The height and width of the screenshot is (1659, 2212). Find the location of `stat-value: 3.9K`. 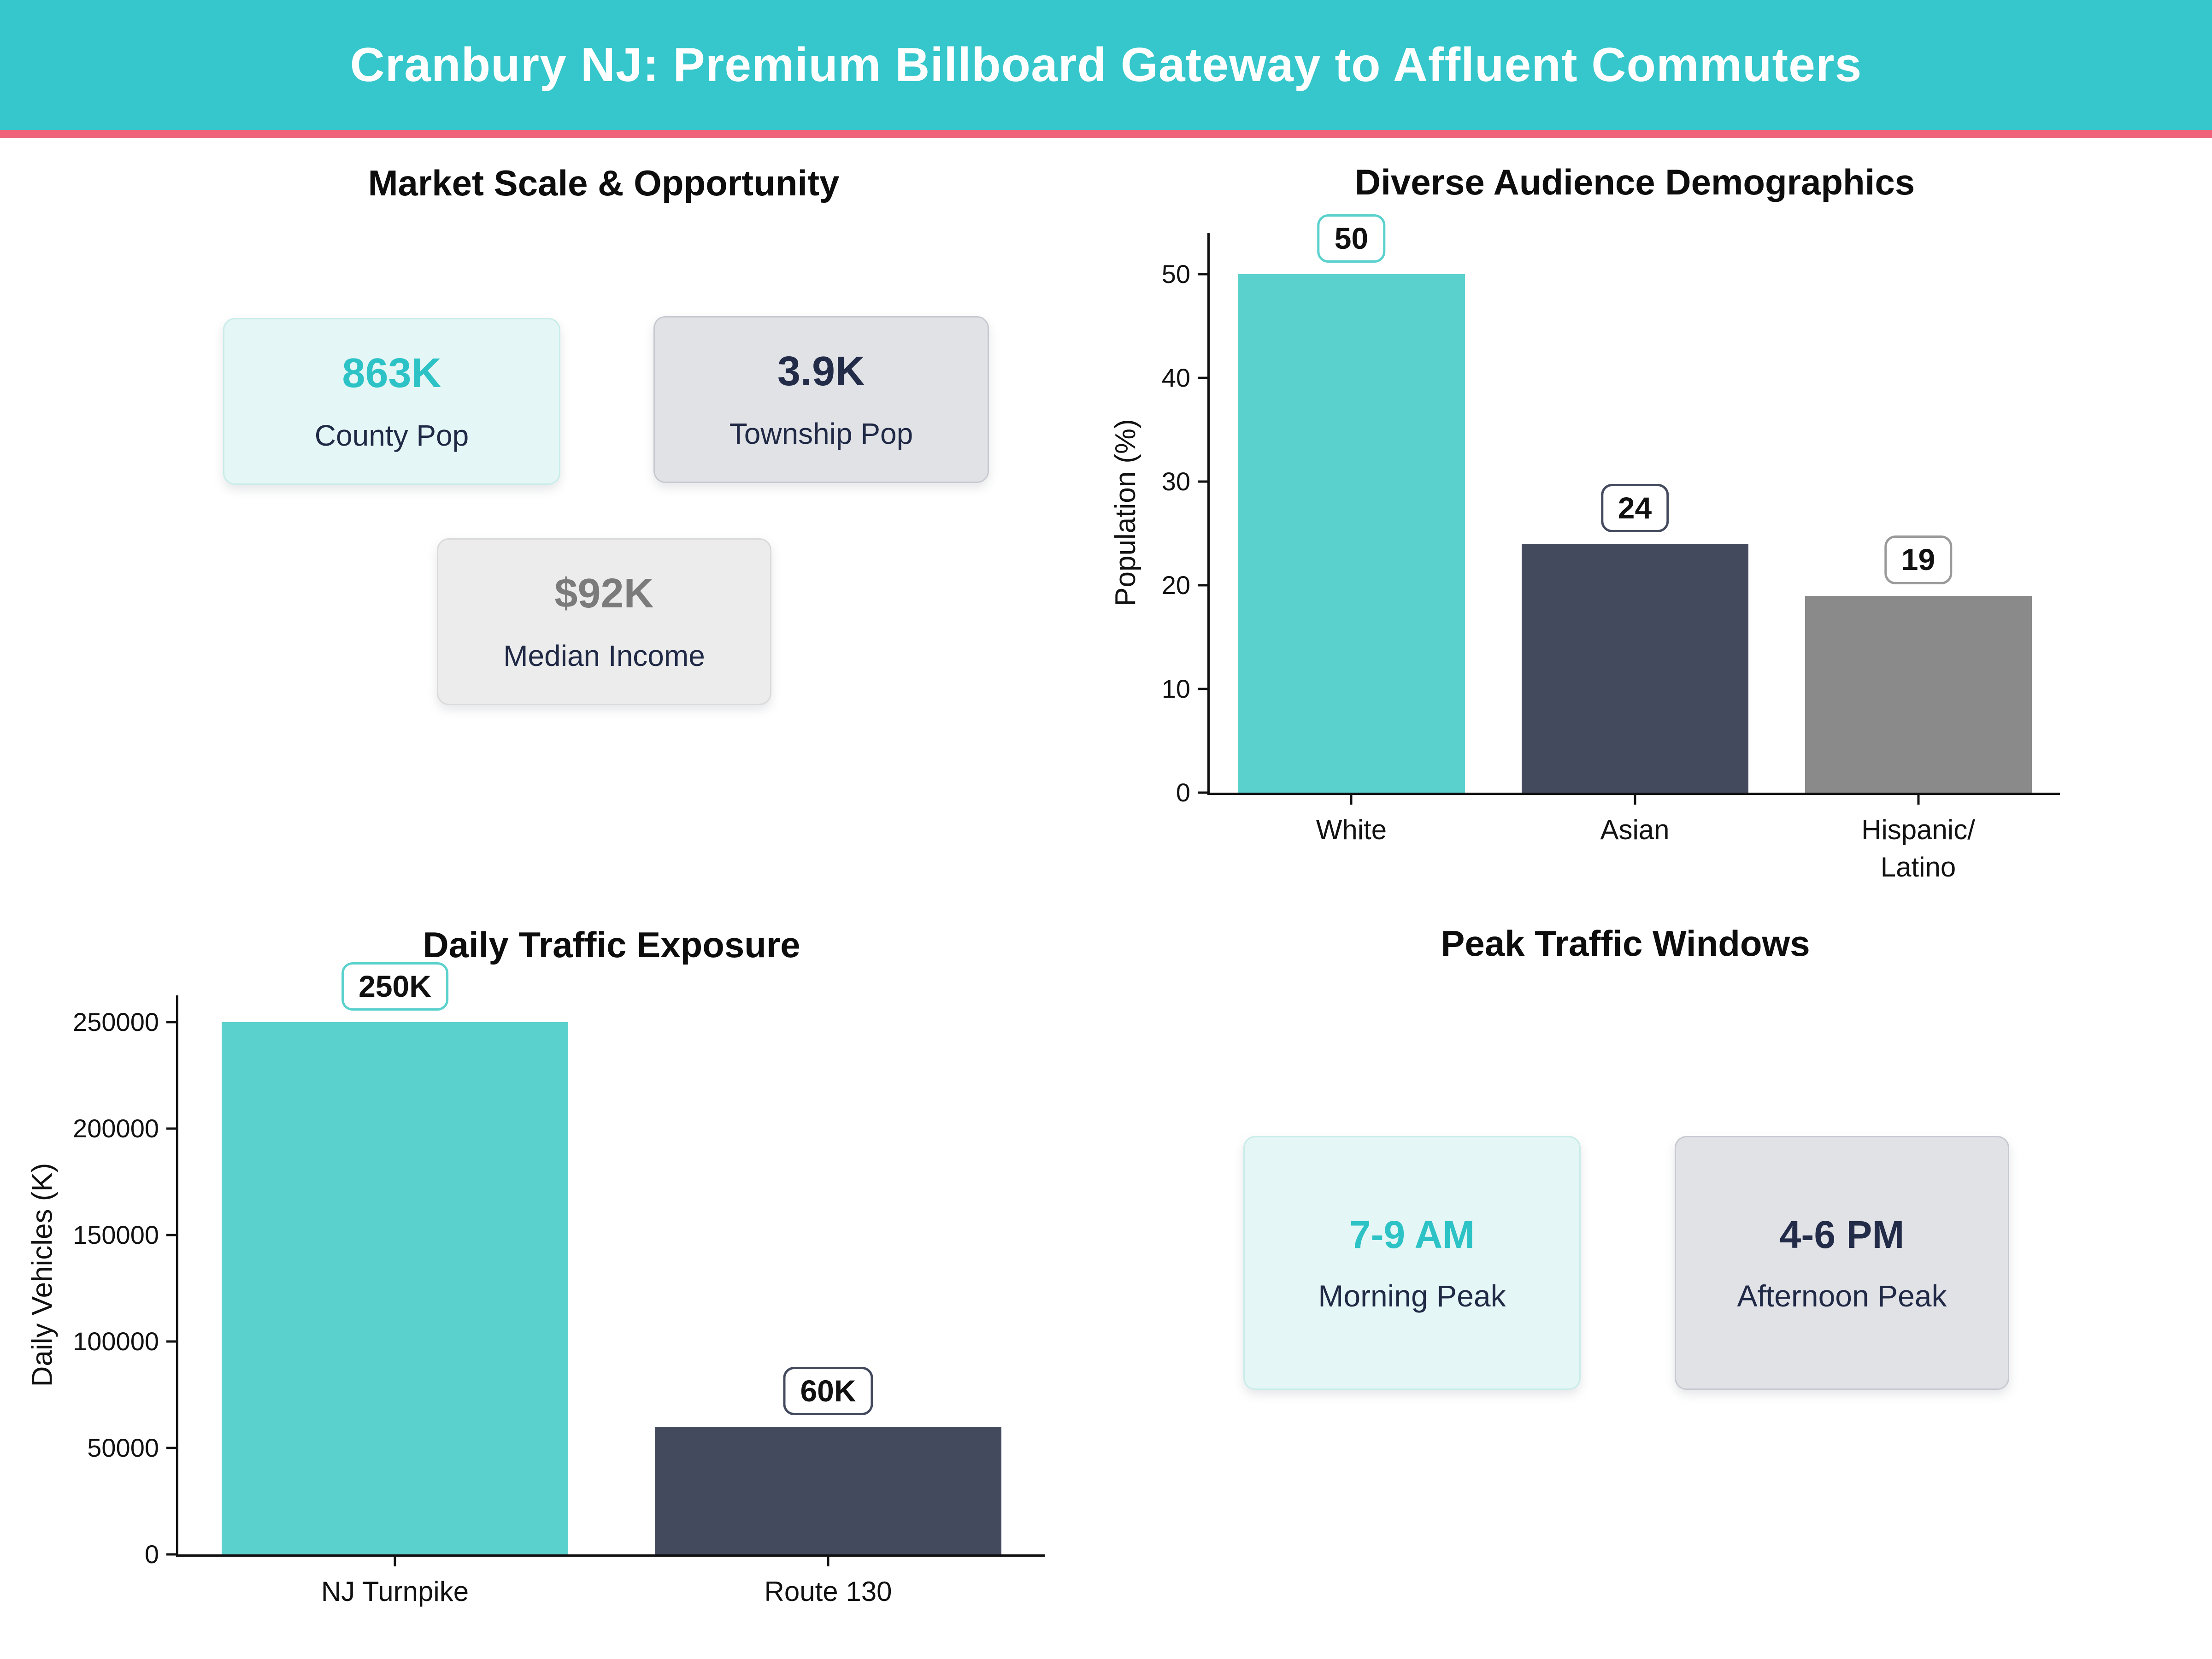

stat-value: 3.9K is located at coordinates (821, 371).